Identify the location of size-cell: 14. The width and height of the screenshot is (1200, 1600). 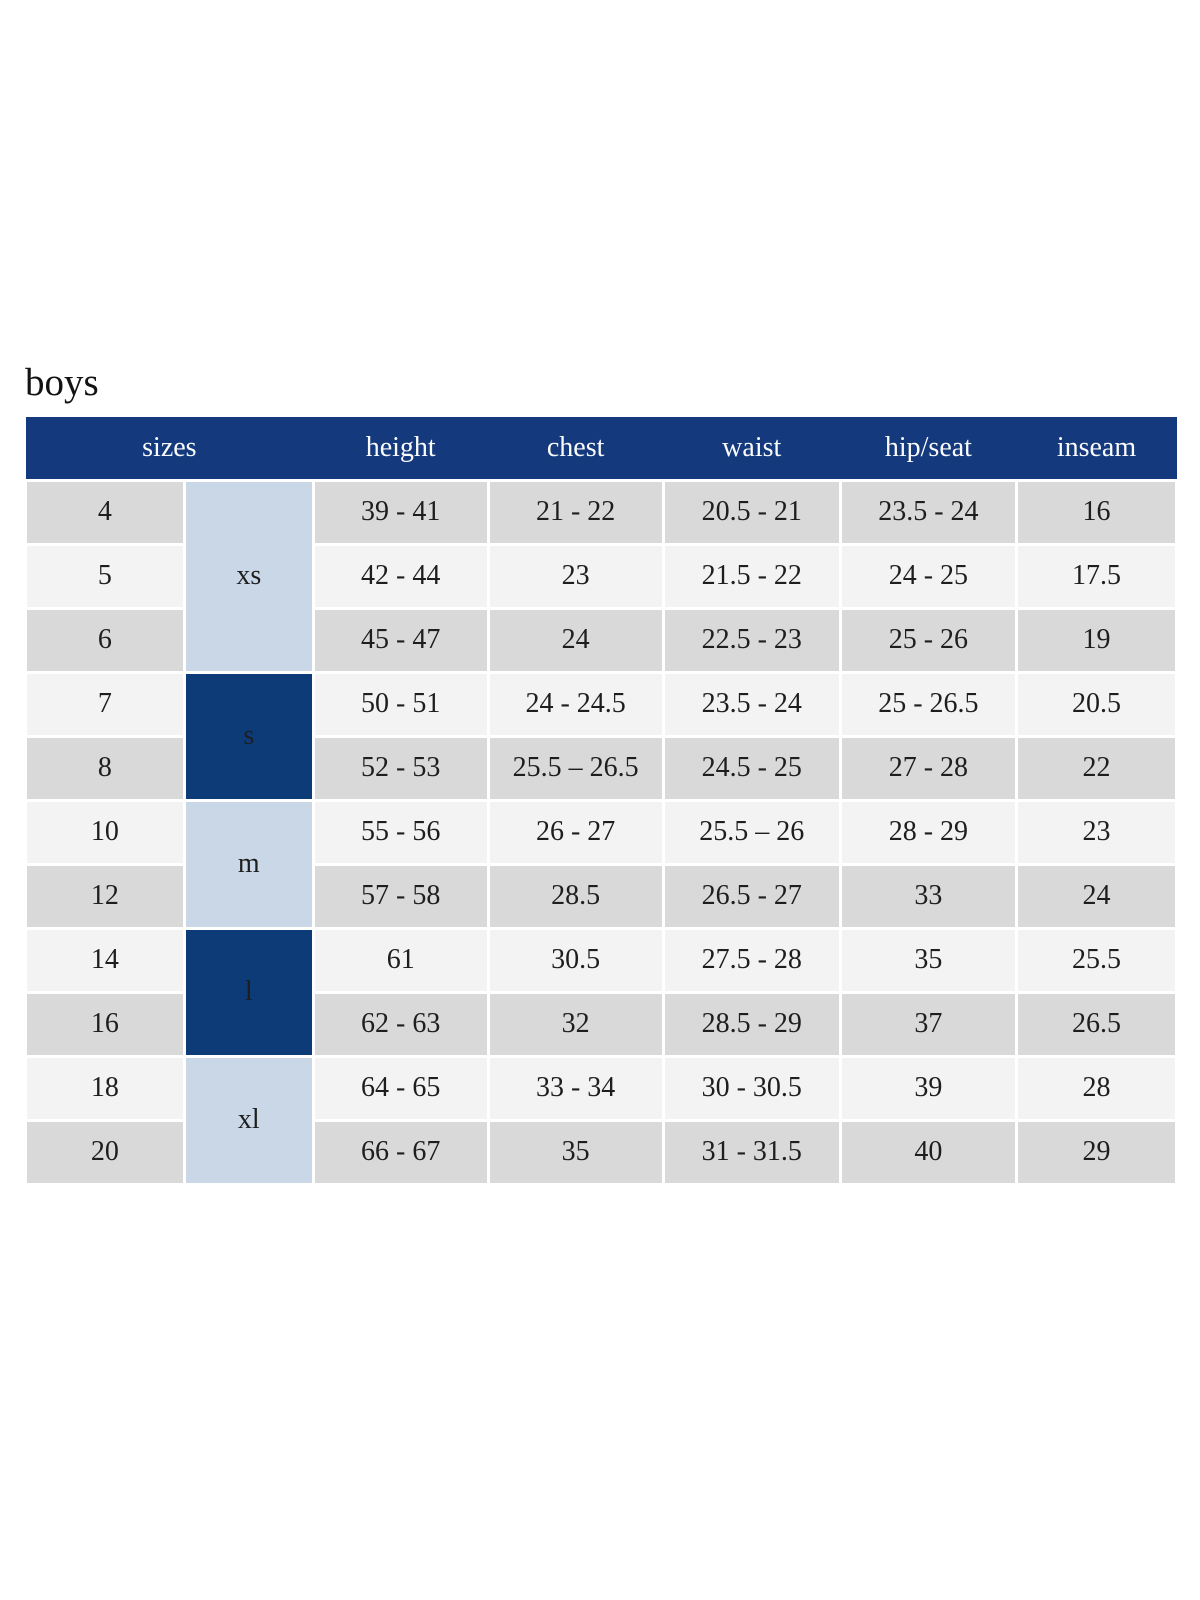
(105, 960).